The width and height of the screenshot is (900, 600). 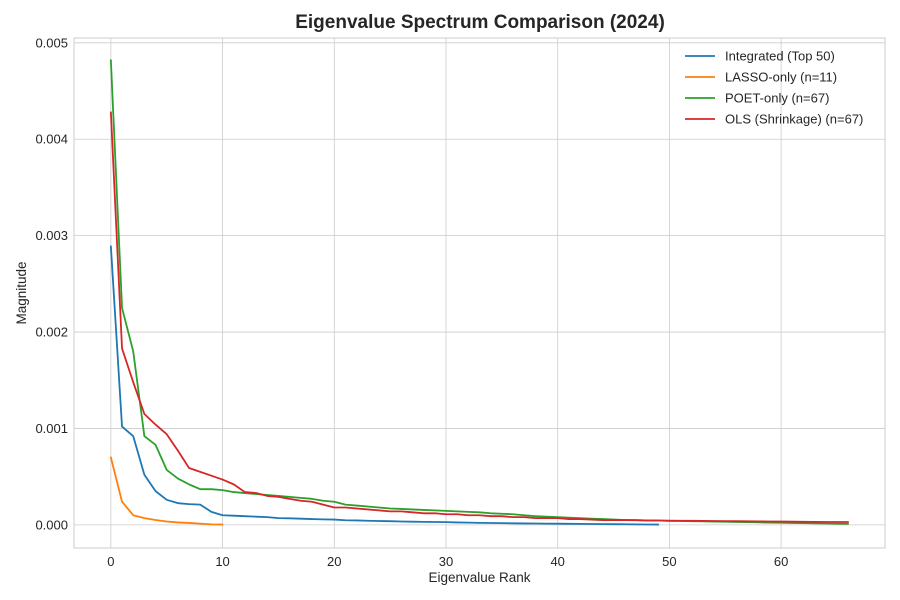 What do you see at coordinates (51, 428) in the screenshot?
I see `y-tick-label: 0.001` at bounding box center [51, 428].